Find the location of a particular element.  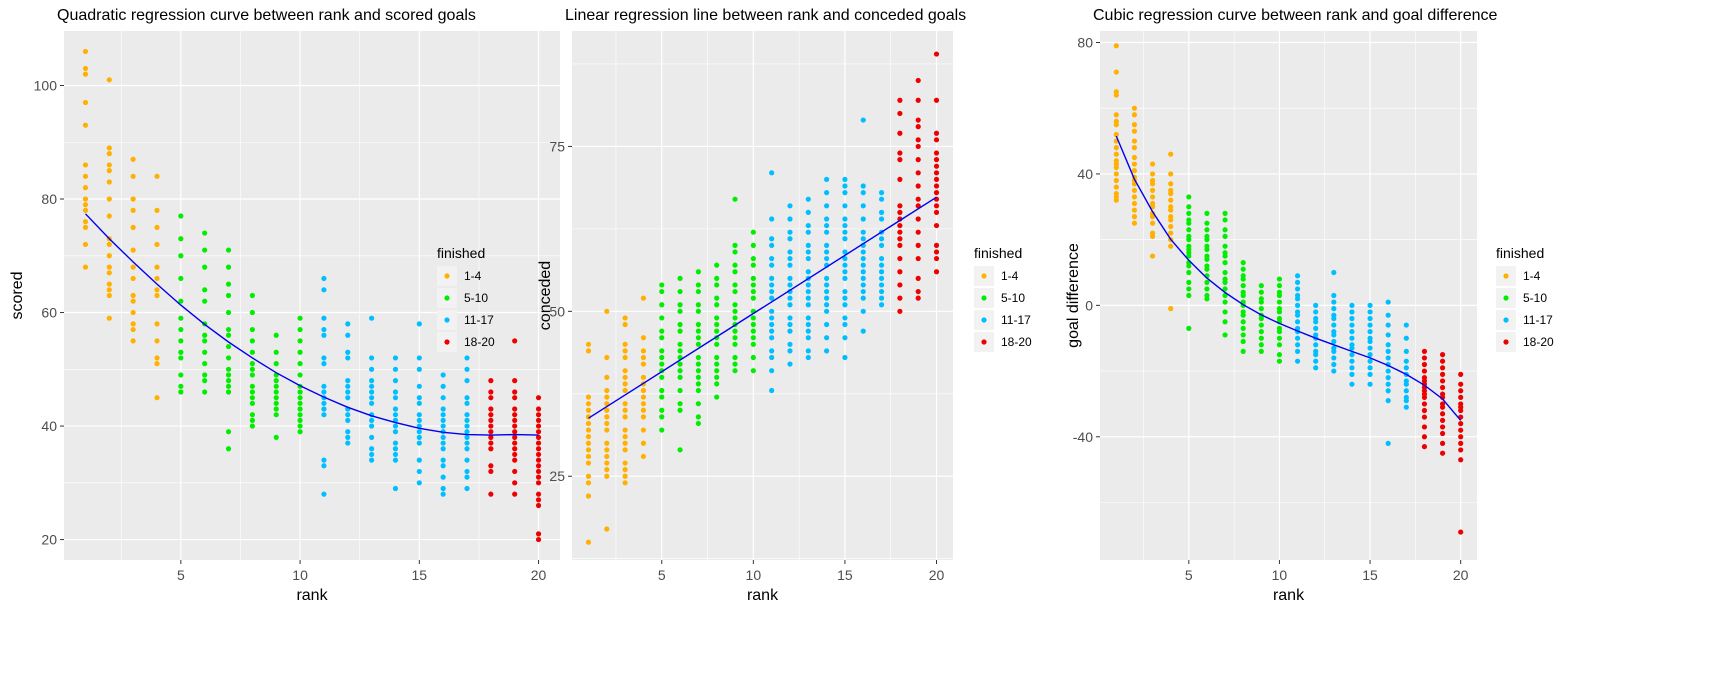

x-tick-label: 20 is located at coordinates (937, 575).